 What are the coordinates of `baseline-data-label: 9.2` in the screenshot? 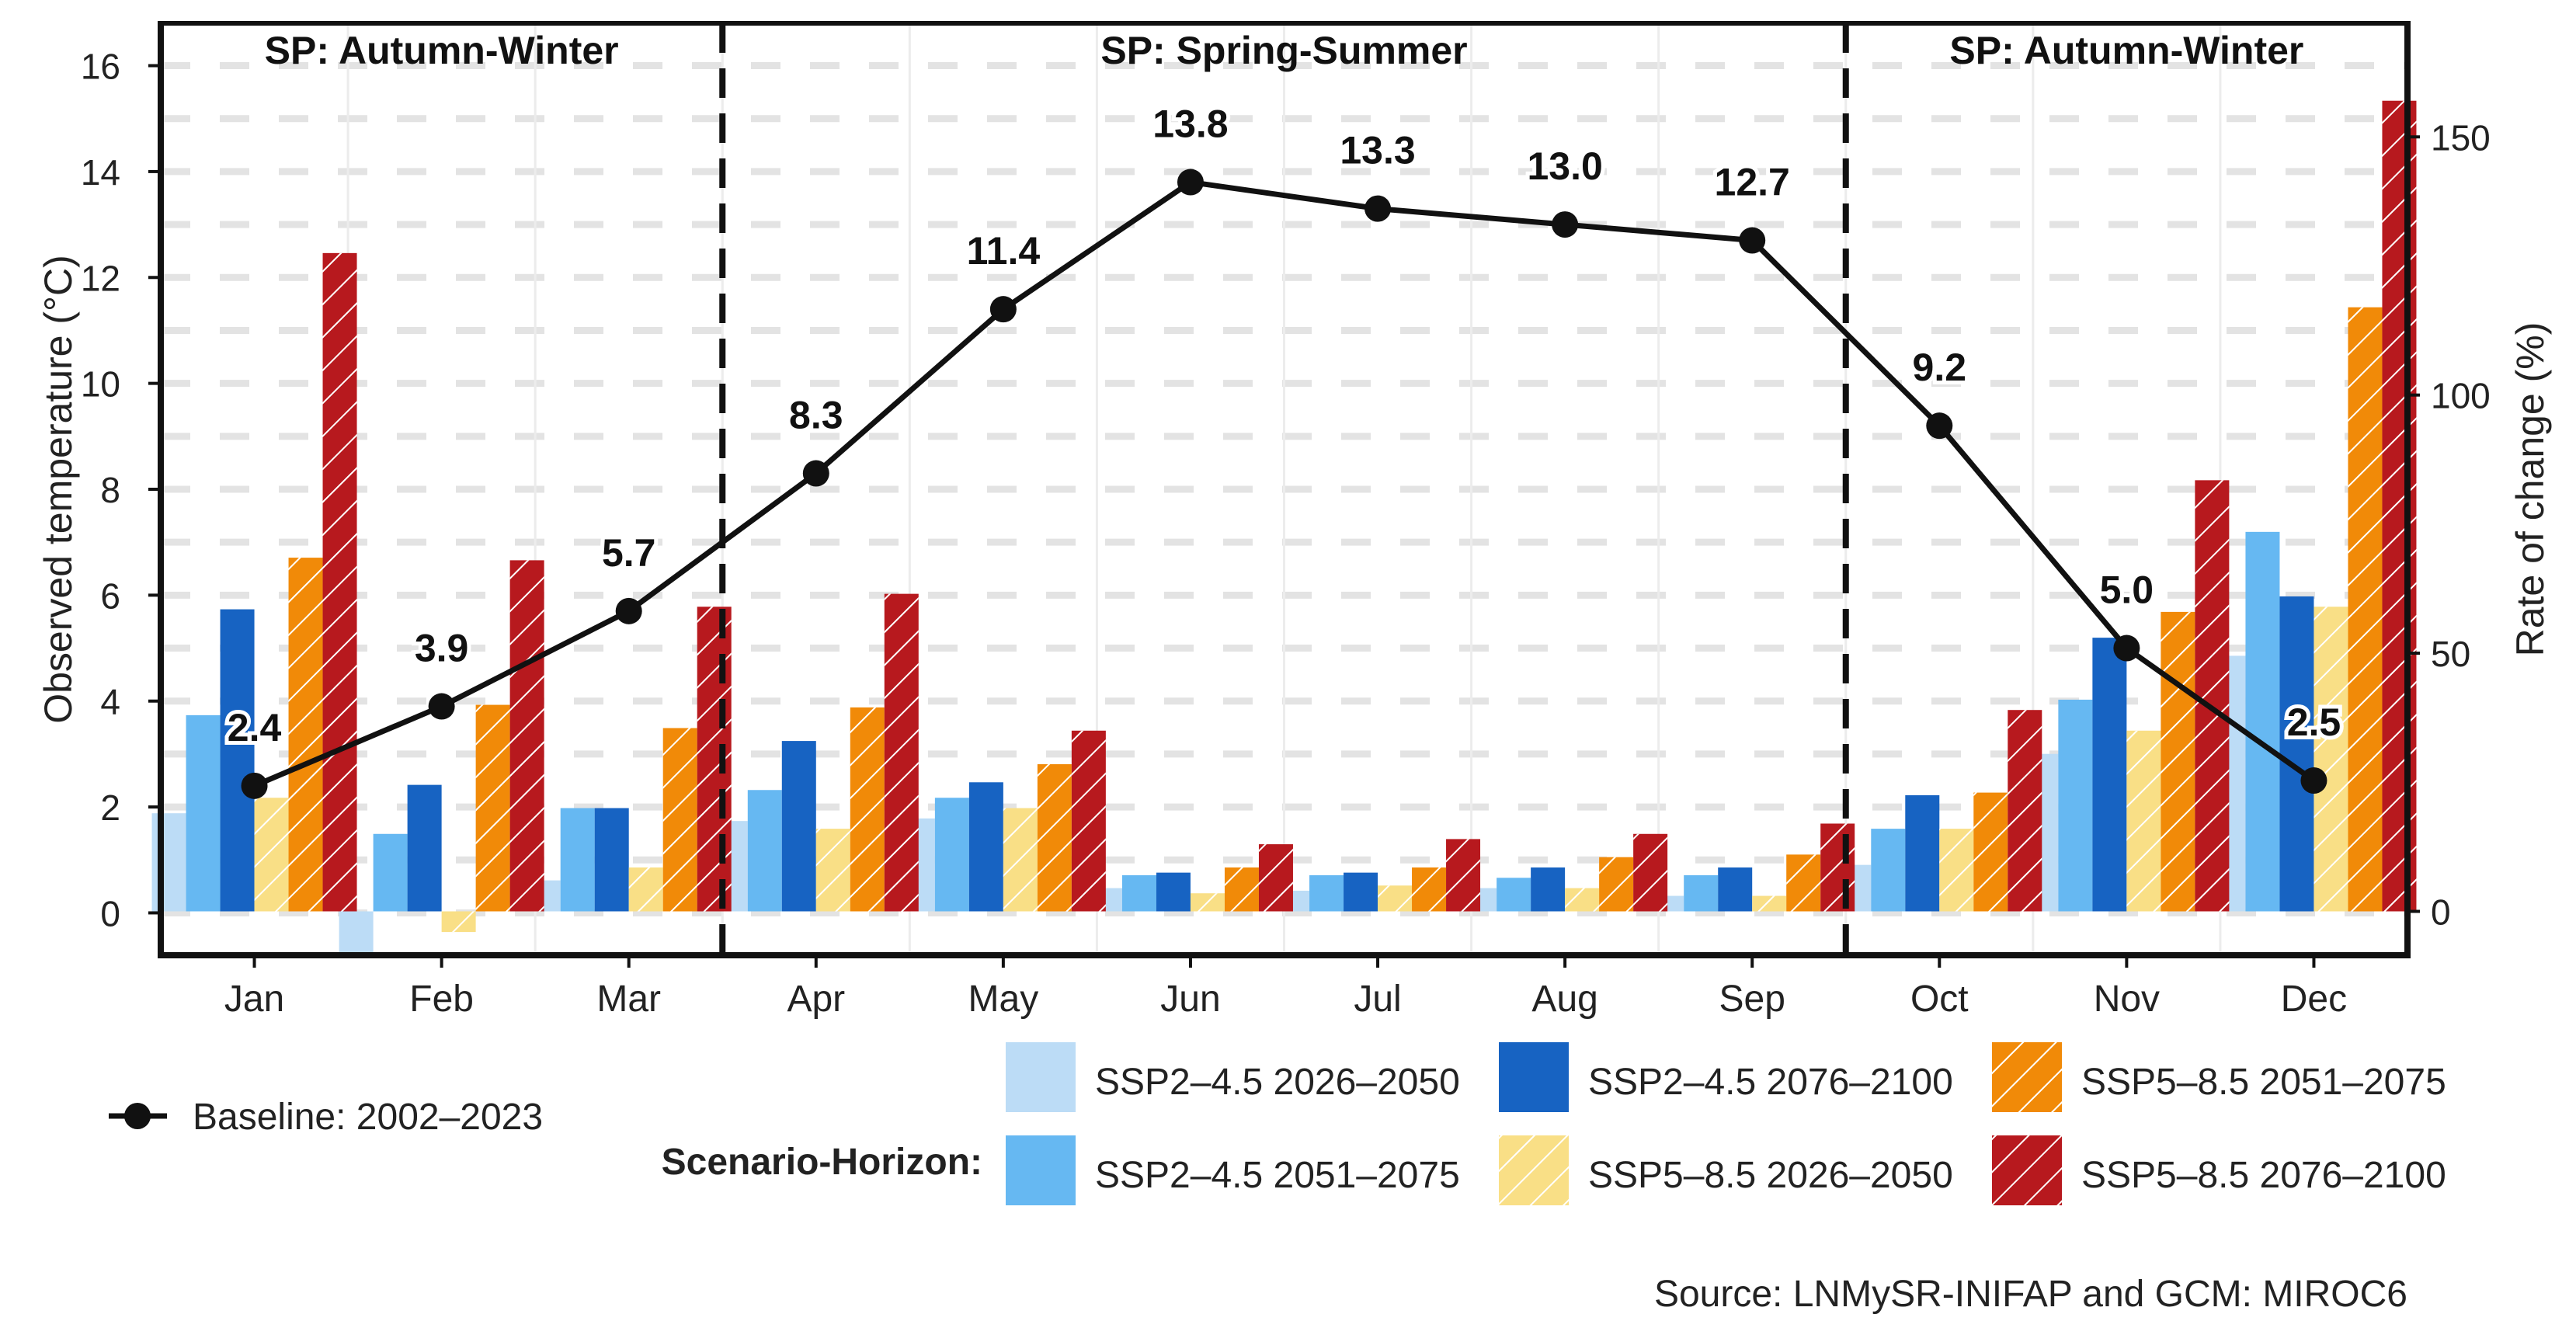 It's located at (1940, 367).